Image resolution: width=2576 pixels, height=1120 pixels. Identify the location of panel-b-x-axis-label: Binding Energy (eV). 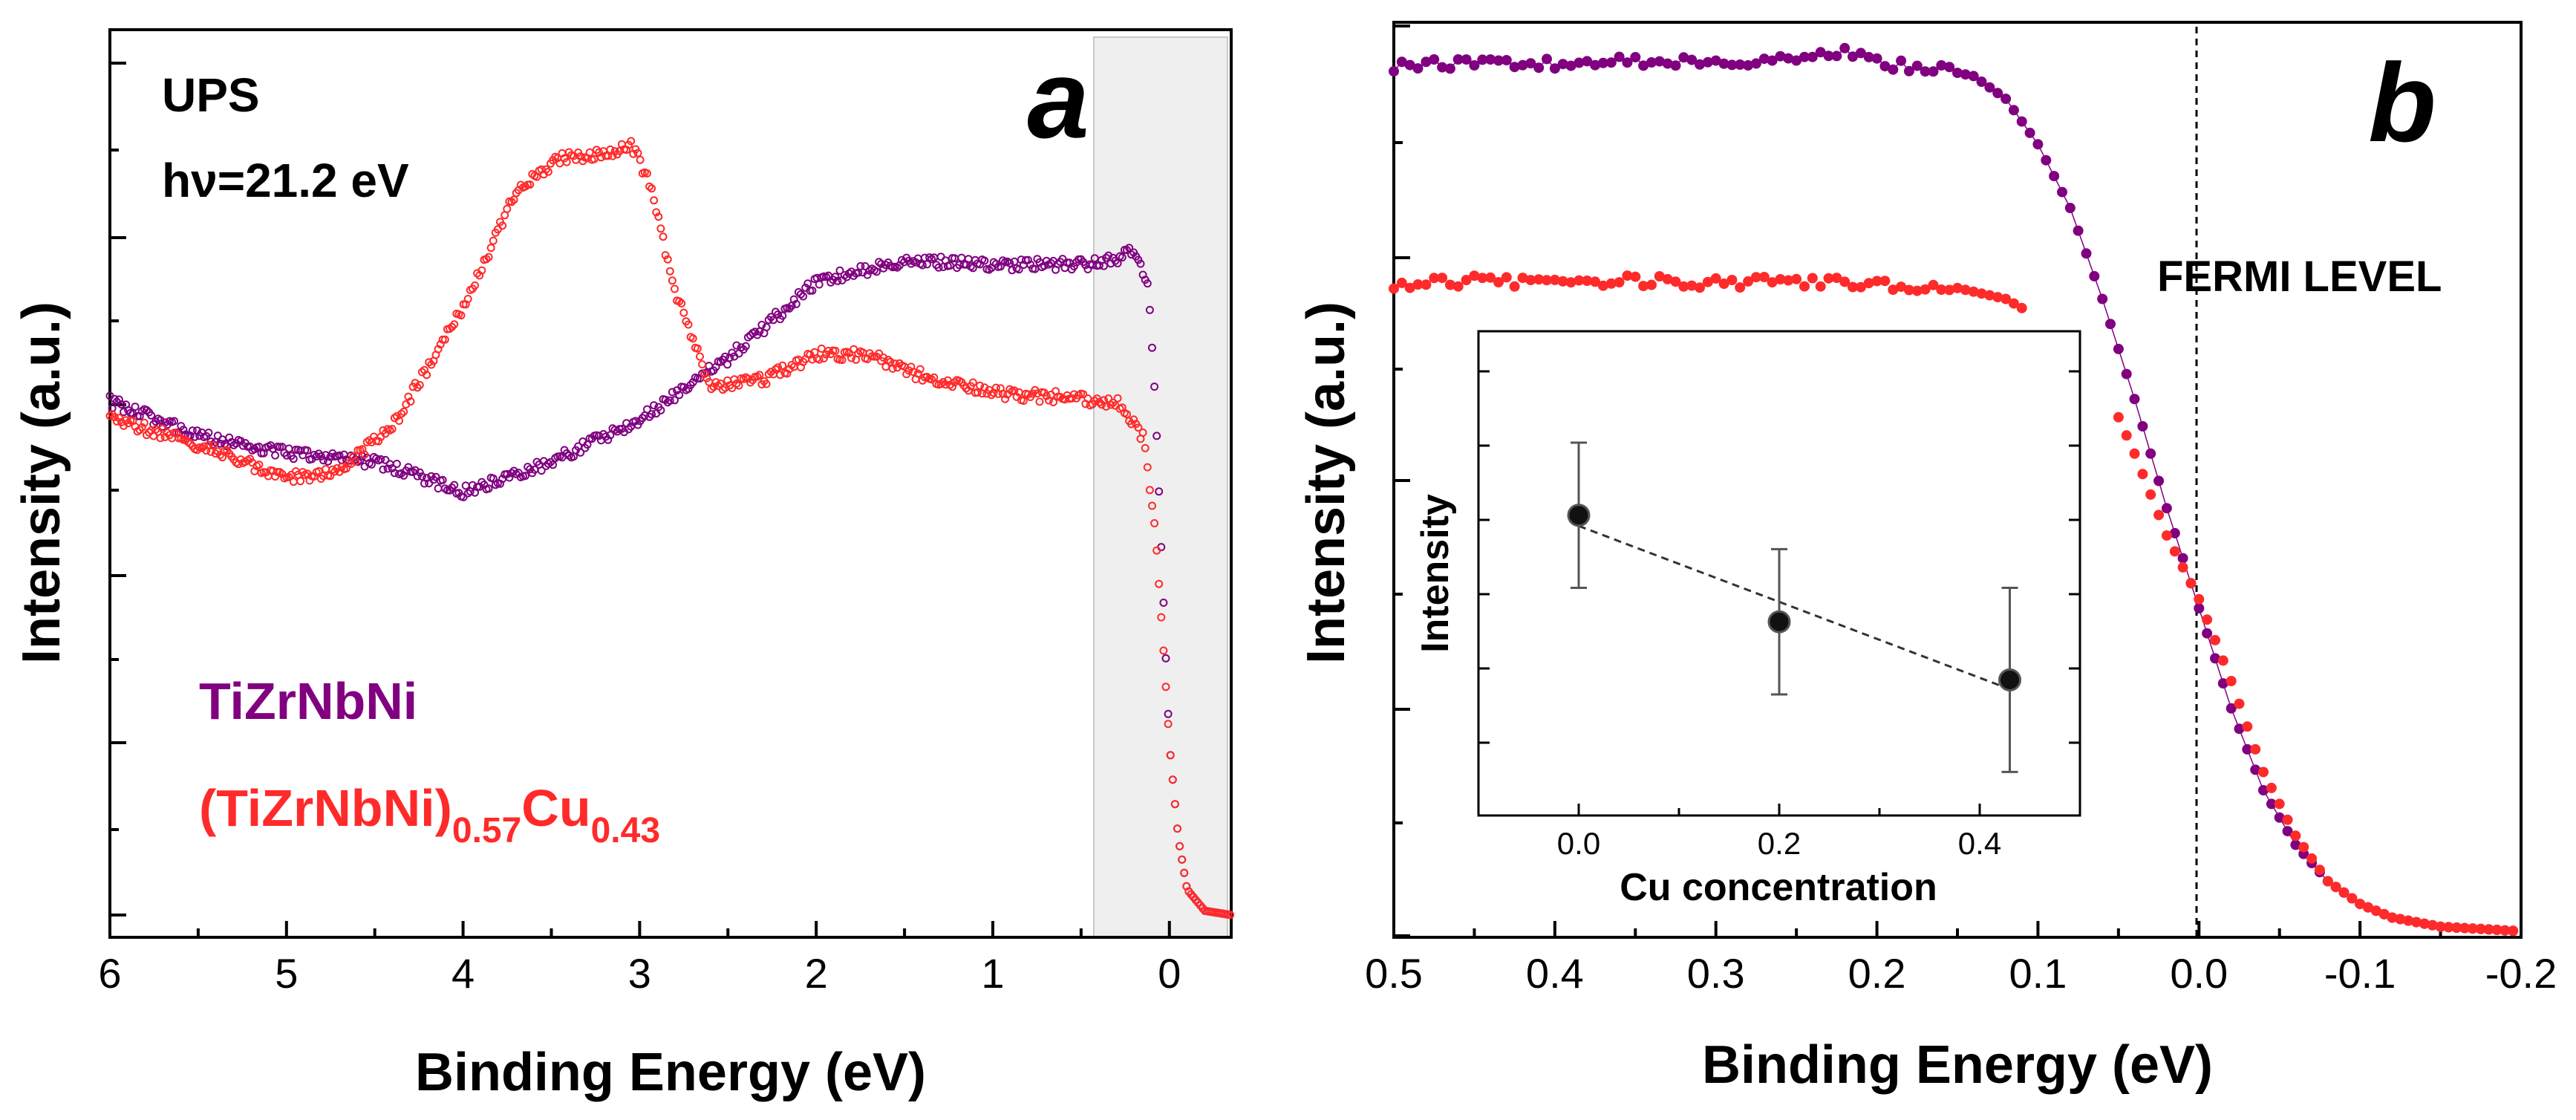
(1957, 1065).